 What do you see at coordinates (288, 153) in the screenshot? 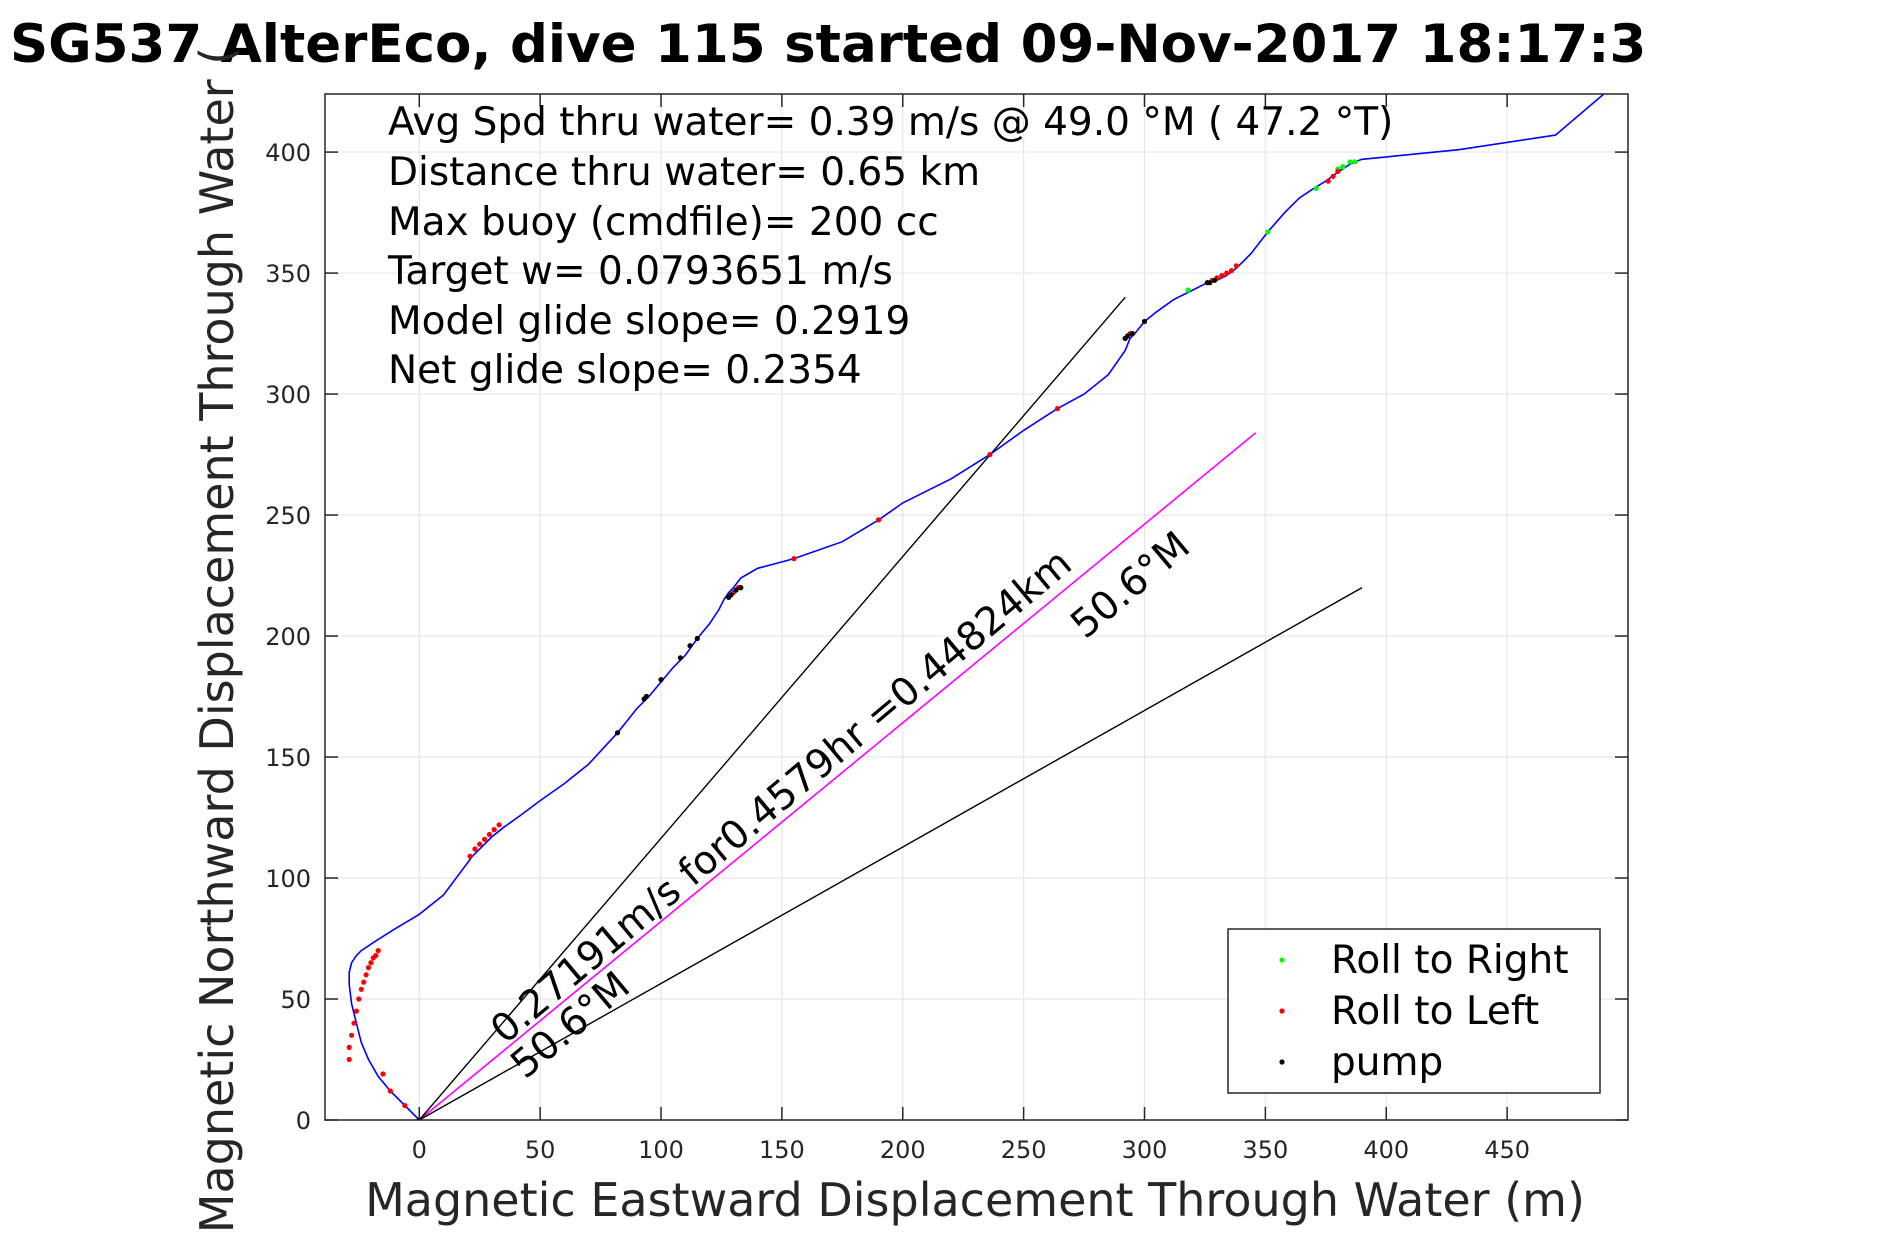
I see `y-tick-label: 400` at bounding box center [288, 153].